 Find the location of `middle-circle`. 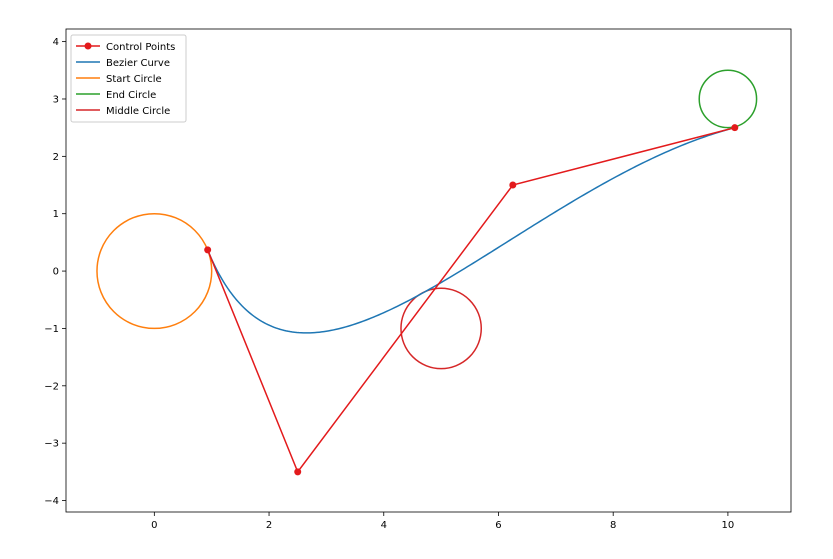

middle-circle is located at coordinates (441, 328).